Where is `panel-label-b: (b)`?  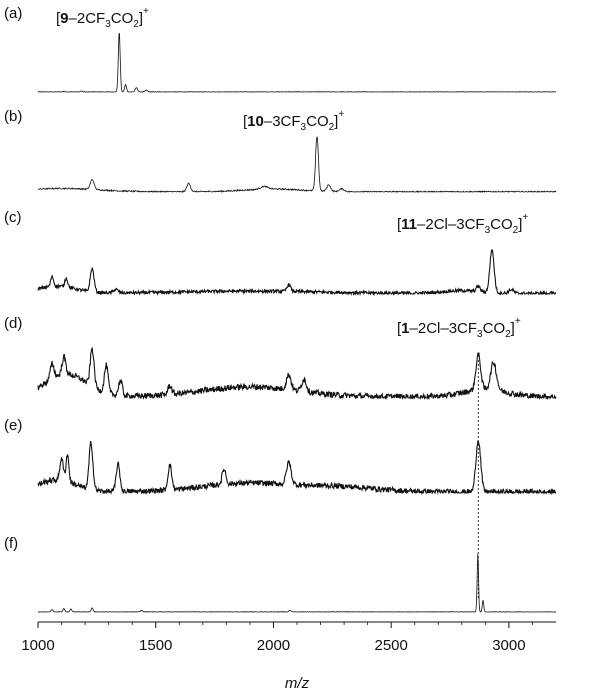 panel-label-b: (b) is located at coordinates (13, 116).